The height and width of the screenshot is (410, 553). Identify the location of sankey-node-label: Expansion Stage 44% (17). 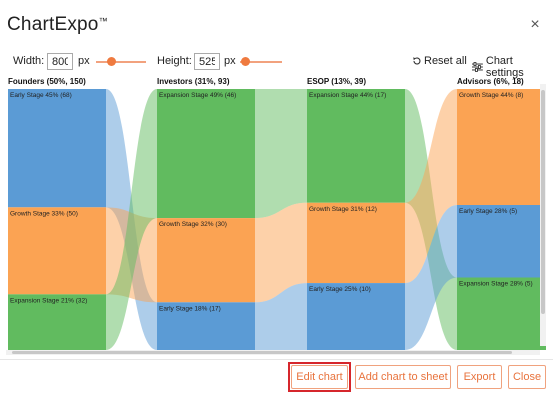
(347, 95).